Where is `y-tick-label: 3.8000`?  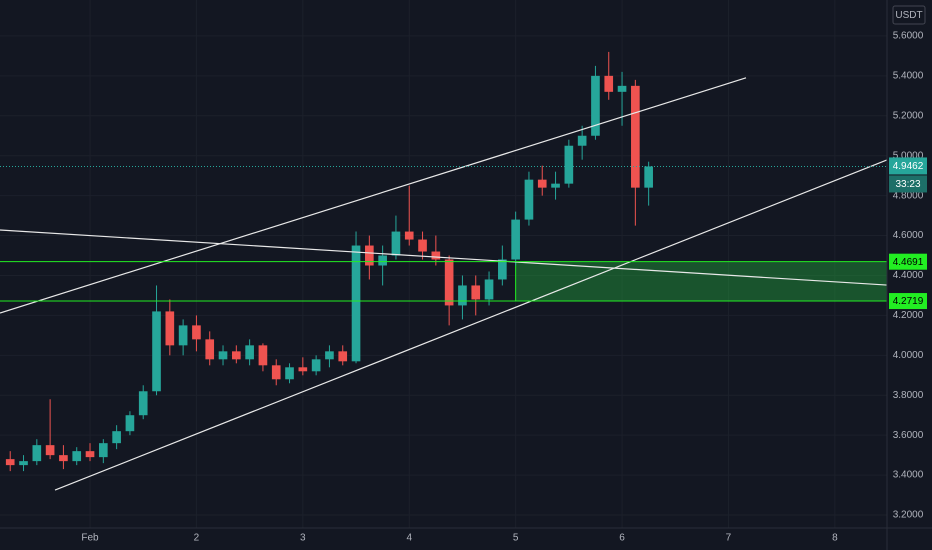
y-tick-label: 3.8000 is located at coordinates (908, 395).